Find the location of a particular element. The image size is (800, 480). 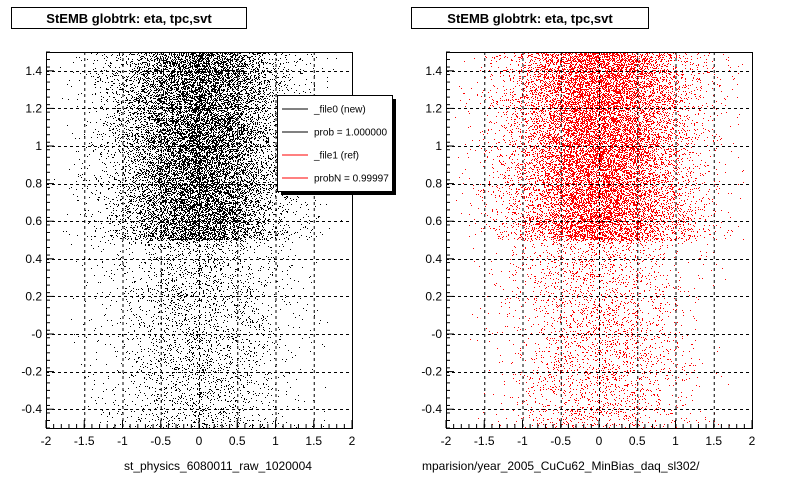

left-plot-title: StEMB globtrk: eta, tpc,svt is located at coordinates (129, 18).